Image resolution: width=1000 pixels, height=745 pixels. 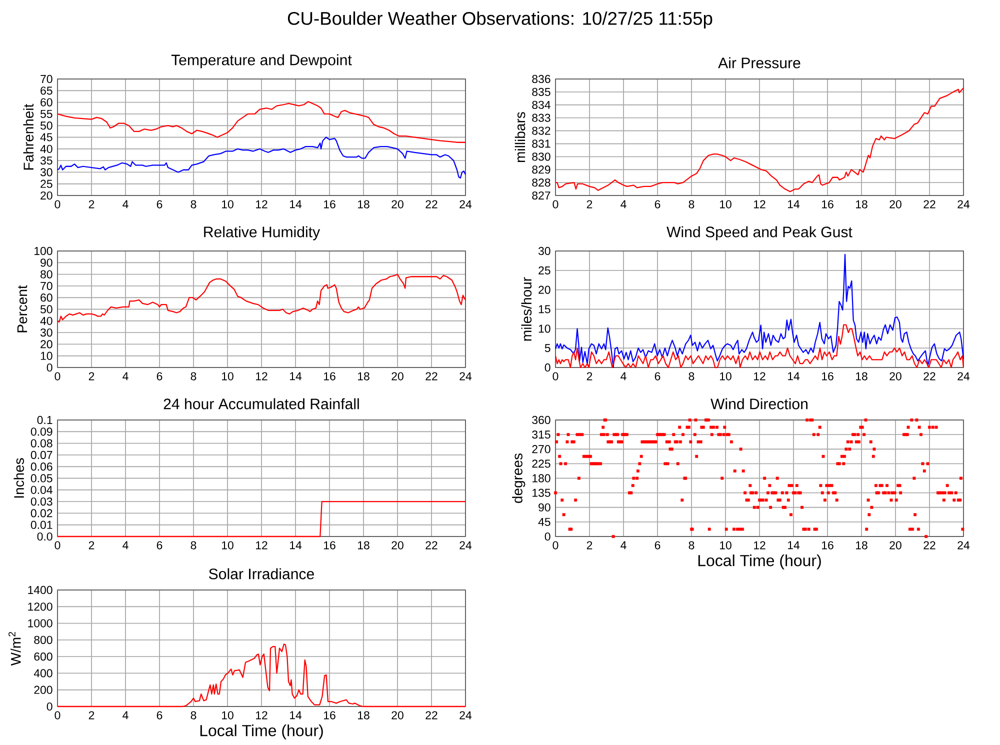 I want to click on y-tick-label: 831, so click(x=541, y=144).